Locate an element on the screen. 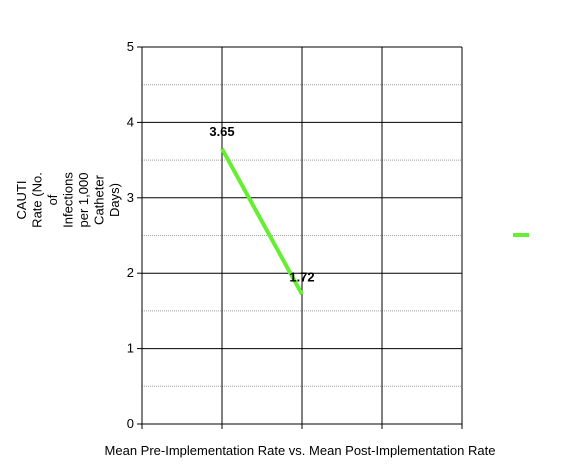 The image size is (565, 469). y-tick-label: 3 is located at coordinates (130, 197).